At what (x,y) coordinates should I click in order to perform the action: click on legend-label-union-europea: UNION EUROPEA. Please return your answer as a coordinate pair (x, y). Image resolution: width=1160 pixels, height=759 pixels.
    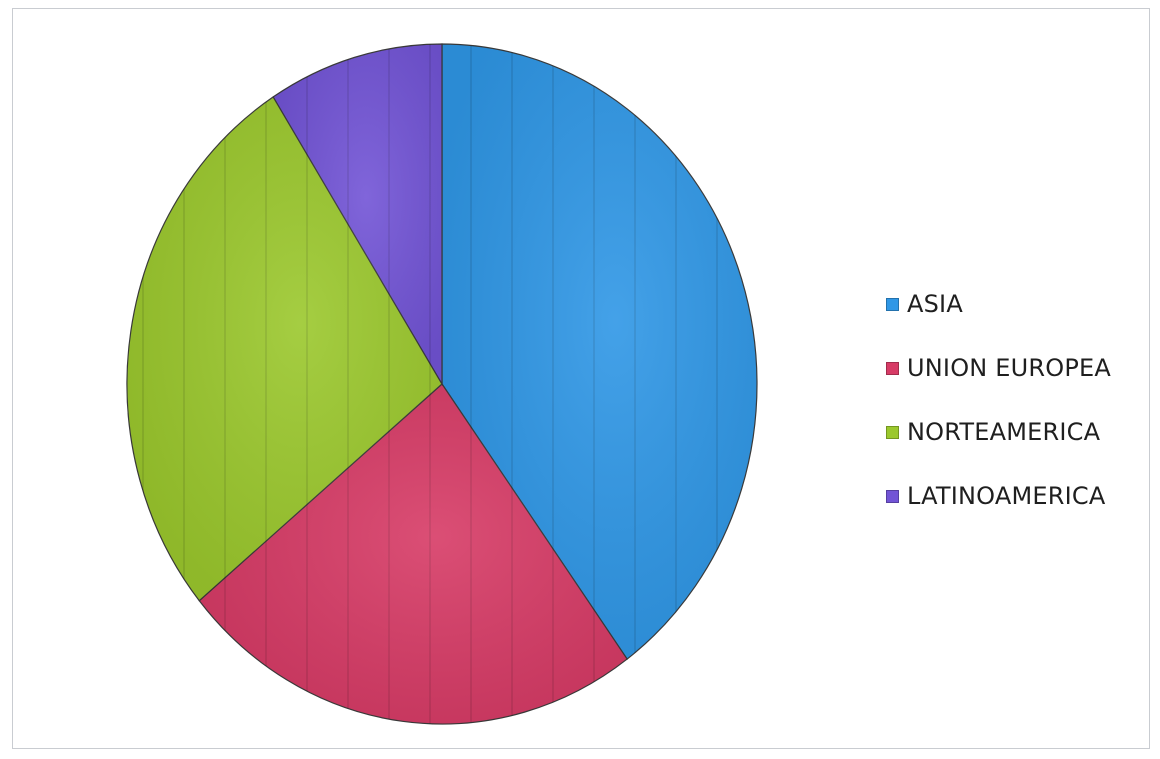
    Looking at the image, I should click on (1009, 368).